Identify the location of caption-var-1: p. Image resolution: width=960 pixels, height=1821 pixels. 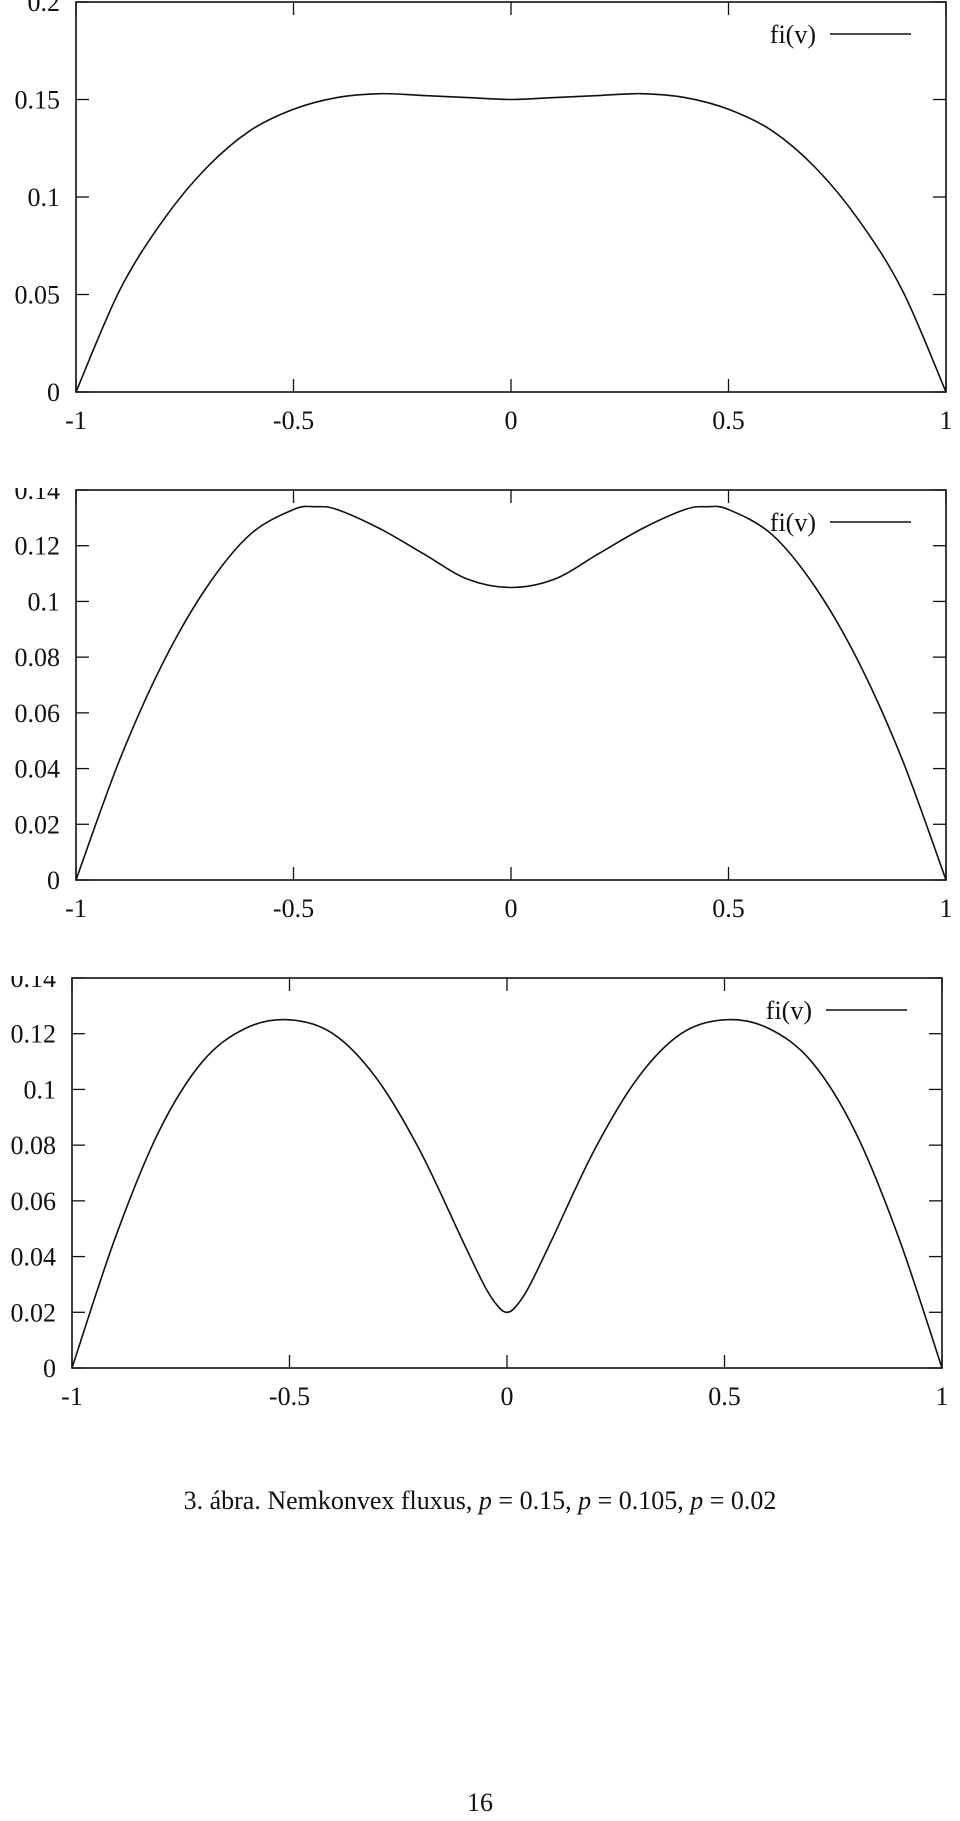
(485, 1500).